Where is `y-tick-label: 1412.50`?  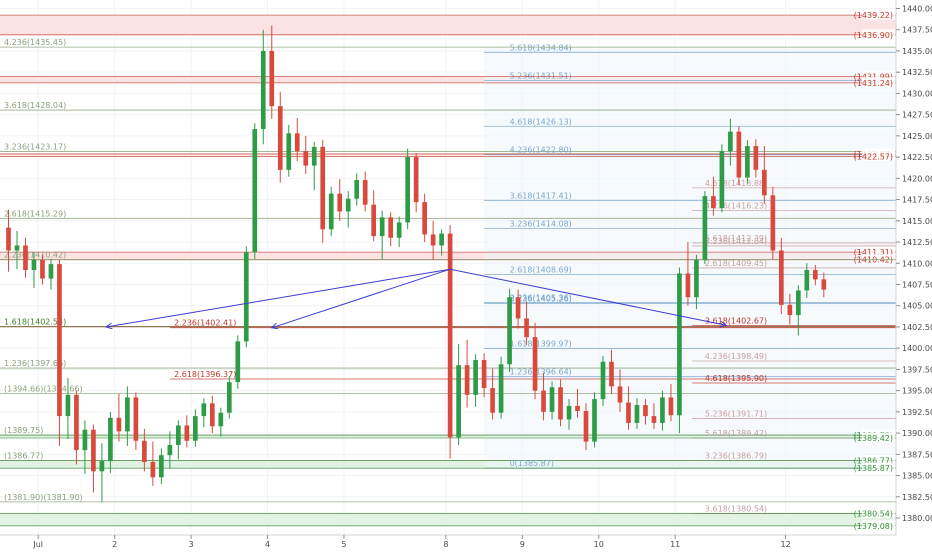 y-tick-label: 1412.50 is located at coordinates (917, 242).